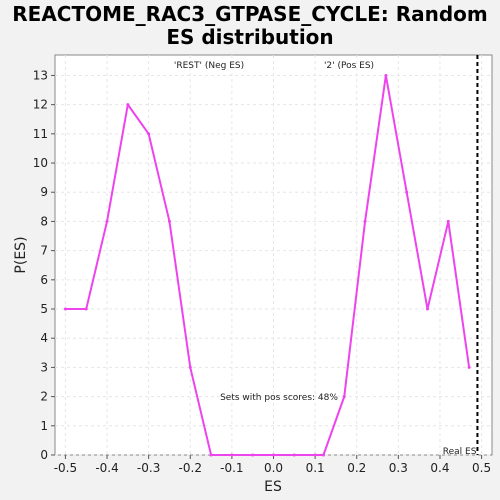  I want to click on y-tick-label: 0, so click(44, 455).